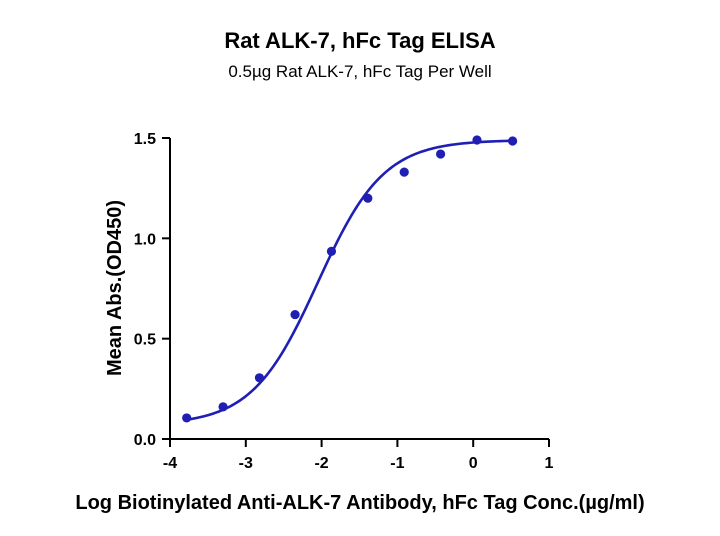 The image size is (720, 536). I want to click on x-tick-label: -3, so click(246, 463).